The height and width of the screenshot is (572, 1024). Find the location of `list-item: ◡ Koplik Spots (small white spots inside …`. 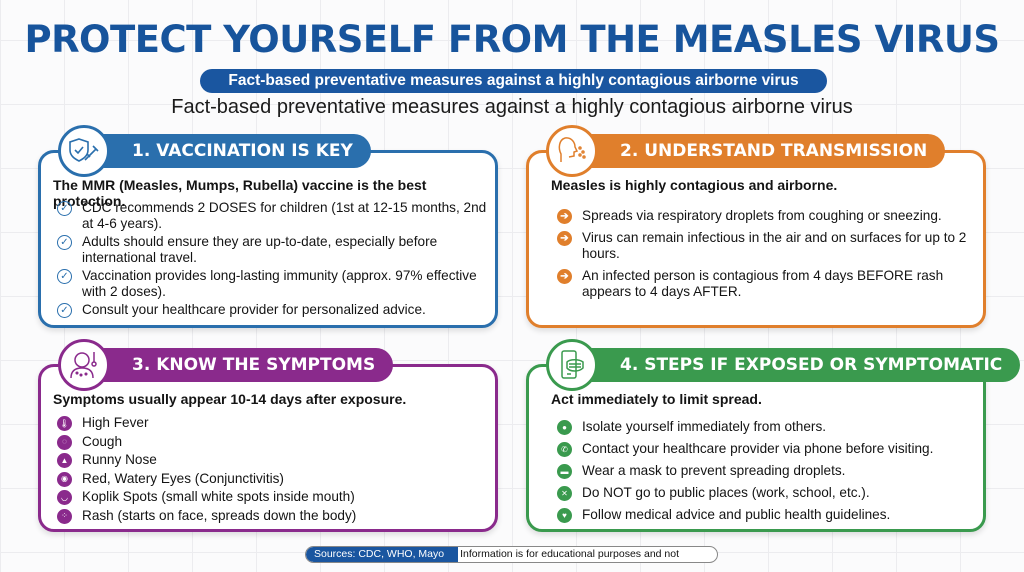

list-item: ◡ Koplik Spots (small white spots inside … is located at coordinates (267, 497).